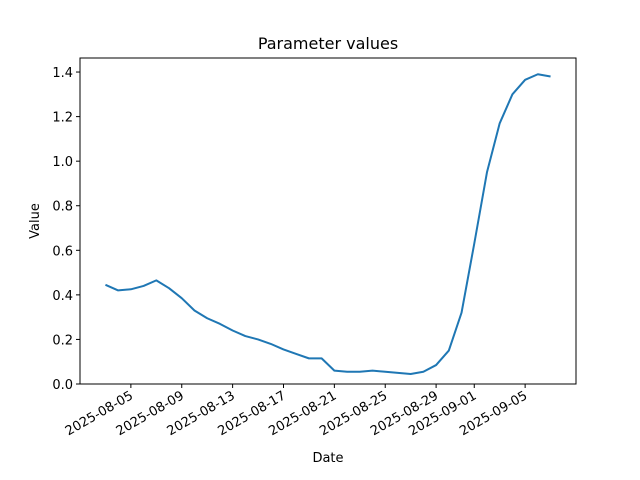  What do you see at coordinates (62, 207) in the screenshot?
I see `y-tick-label: 0.8` at bounding box center [62, 207].